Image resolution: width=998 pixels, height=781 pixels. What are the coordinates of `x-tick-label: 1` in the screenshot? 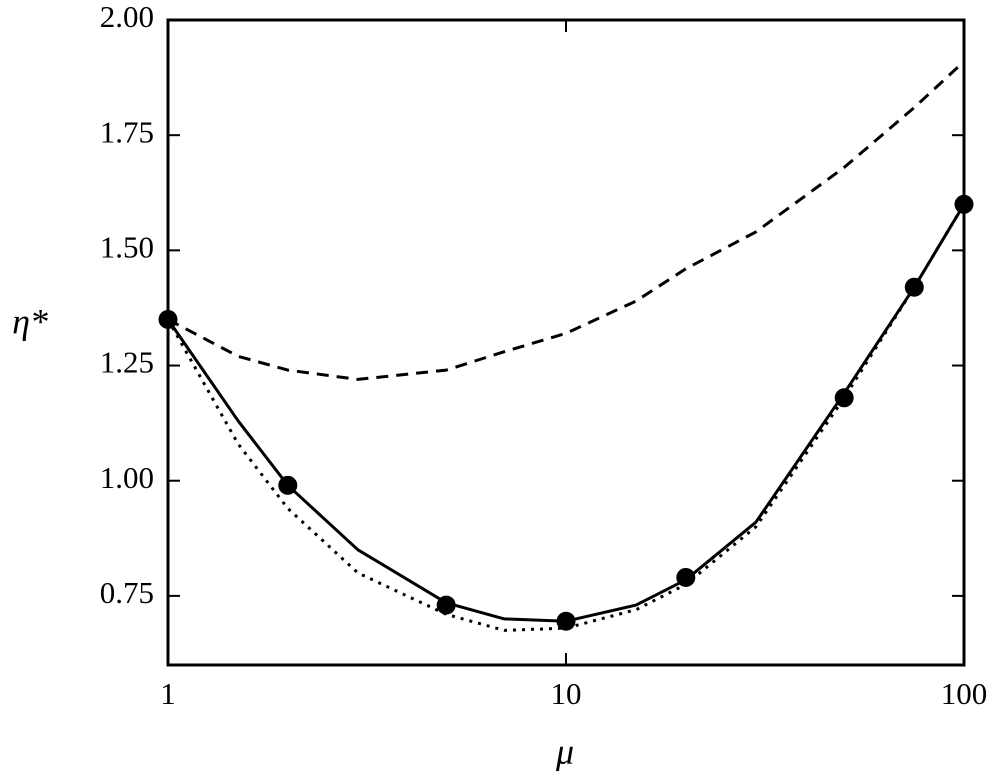 It's located at (168, 693).